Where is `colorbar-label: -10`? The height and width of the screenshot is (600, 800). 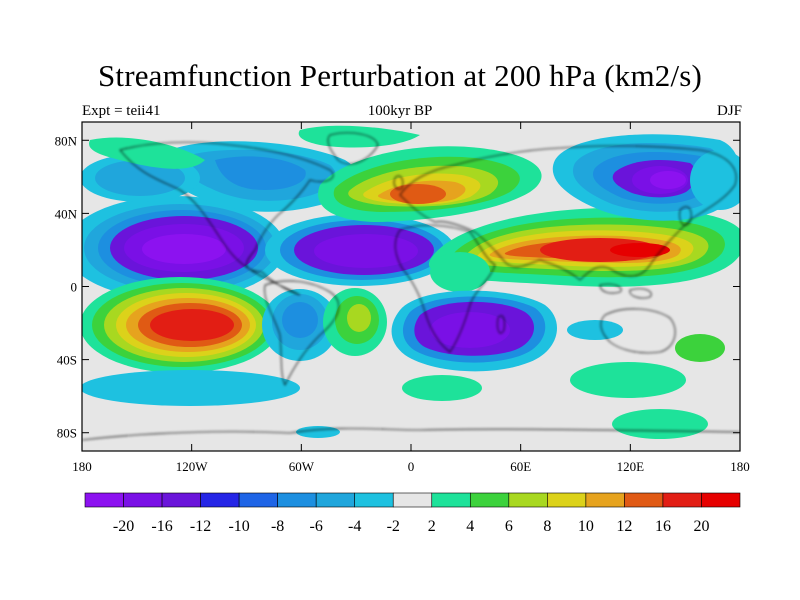
colorbar-label: -10 is located at coordinates (238, 526).